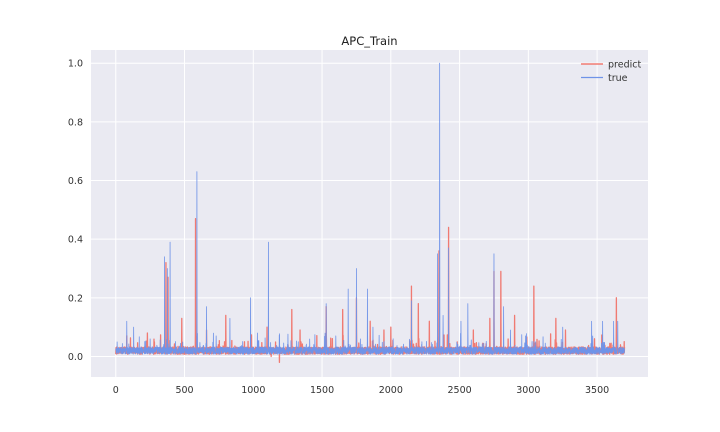 Image resolution: width=720 pixels, height=432 pixels. I want to click on x-tick-label: 3000, so click(528, 390).